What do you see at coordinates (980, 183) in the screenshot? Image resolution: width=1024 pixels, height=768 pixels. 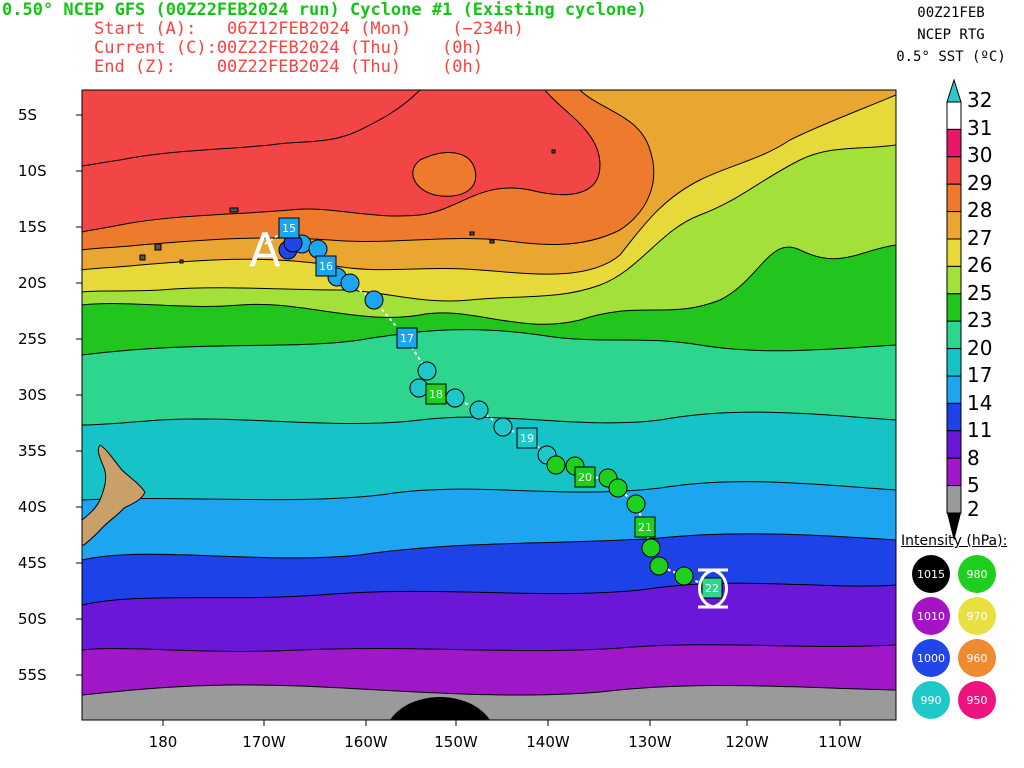 I see `colorbar-label: 29` at bounding box center [980, 183].